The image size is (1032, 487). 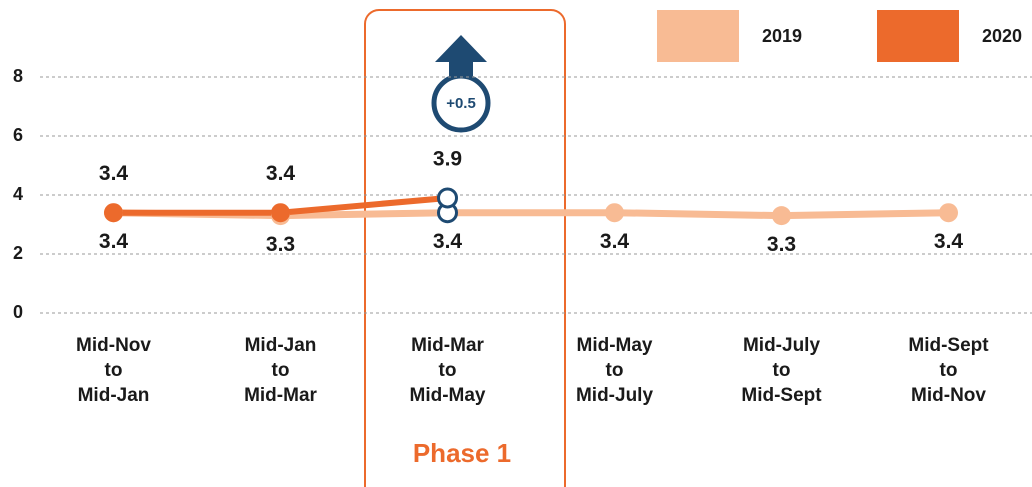 What do you see at coordinates (782, 36) in the screenshot?
I see `legend-label: 2019` at bounding box center [782, 36].